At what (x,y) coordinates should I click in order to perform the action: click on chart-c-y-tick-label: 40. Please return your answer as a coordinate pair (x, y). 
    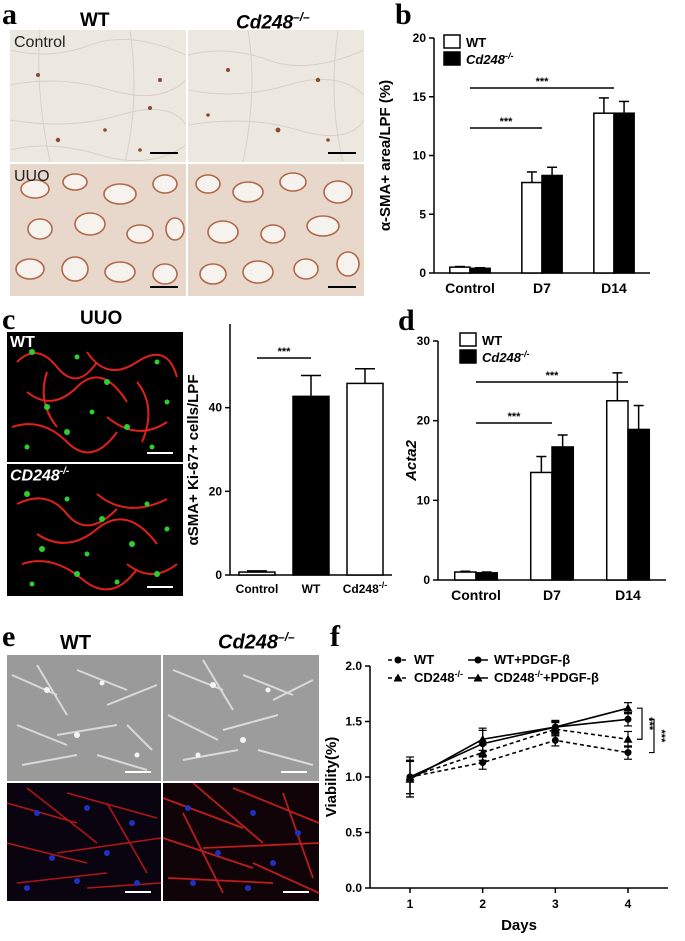
    Looking at the image, I should click on (216, 408).